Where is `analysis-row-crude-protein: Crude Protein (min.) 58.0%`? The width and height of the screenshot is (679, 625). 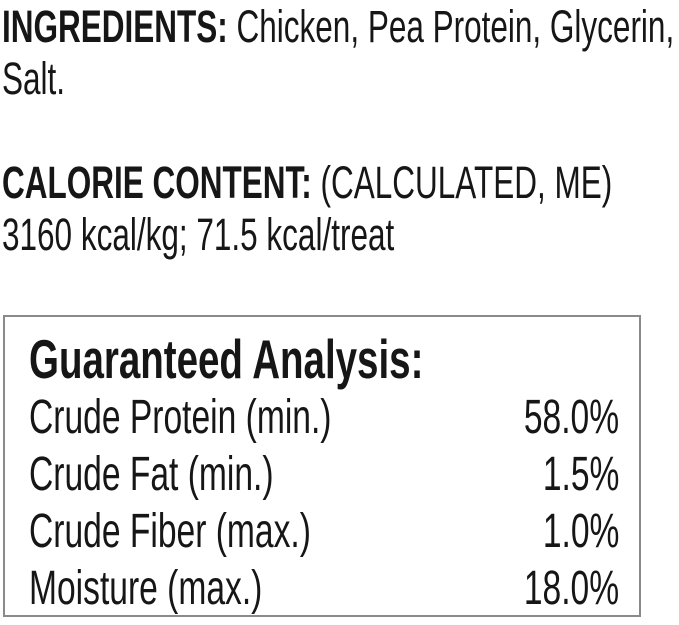 analysis-row-crude-protein: Crude Protein (min.) 58.0% is located at coordinates (324, 417).